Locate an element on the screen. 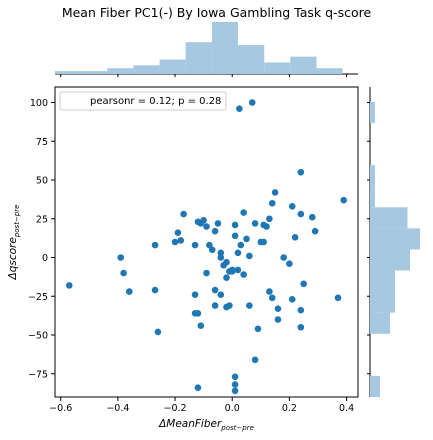 The width and height of the screenshot is (433, 440). x-tick-label: 0.2 is located at coordinates (289, 408).